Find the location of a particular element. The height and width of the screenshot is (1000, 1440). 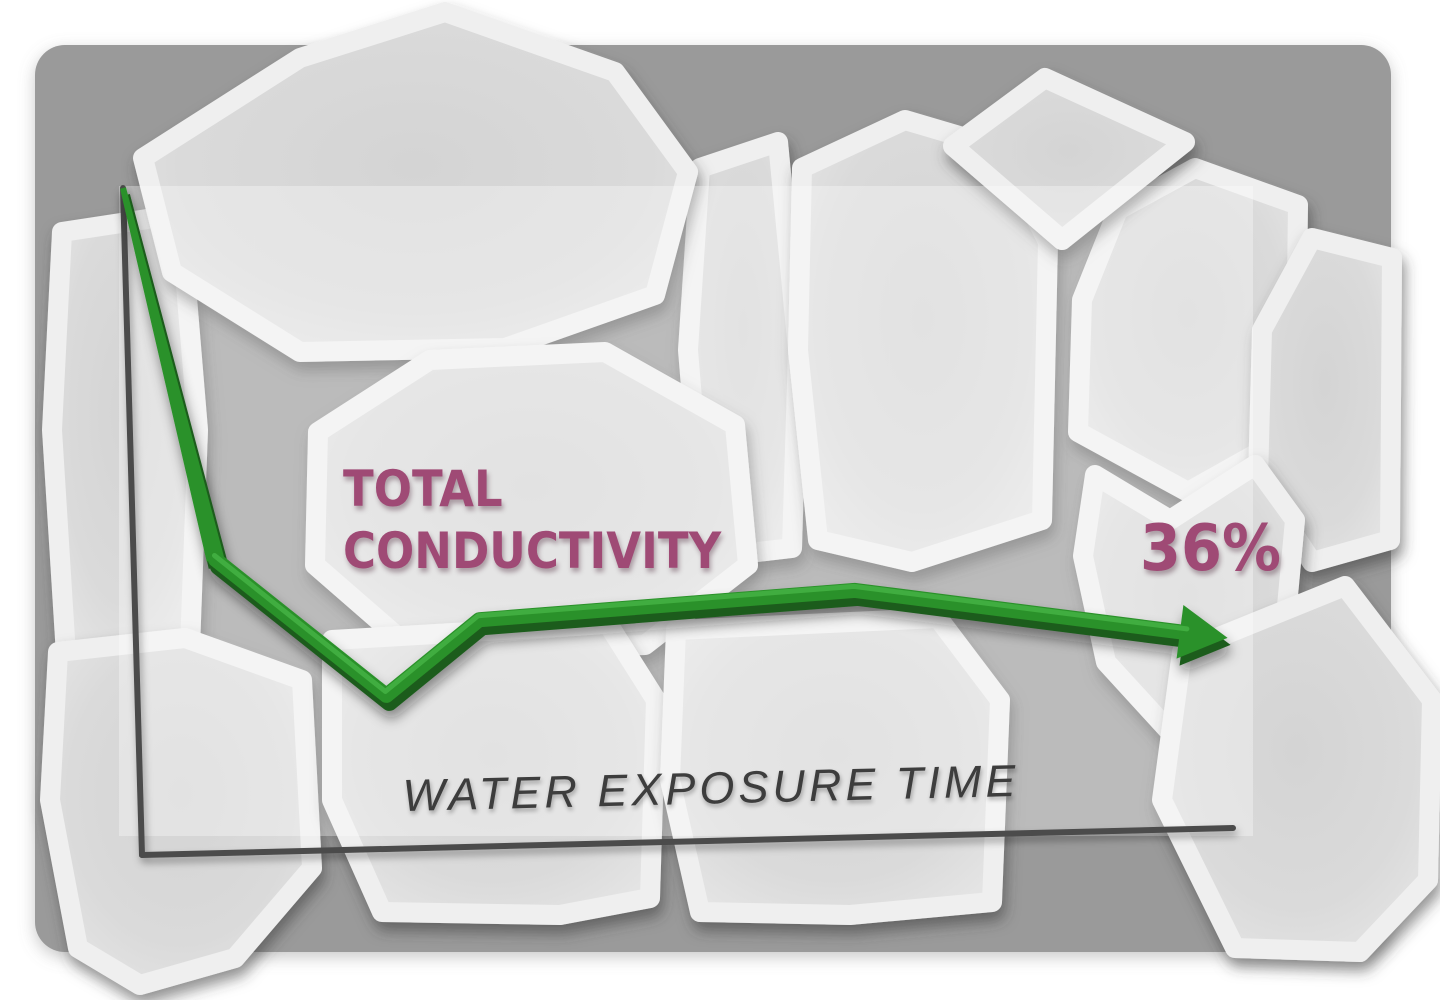

x-axis-line is located at coordinates (687, 841).